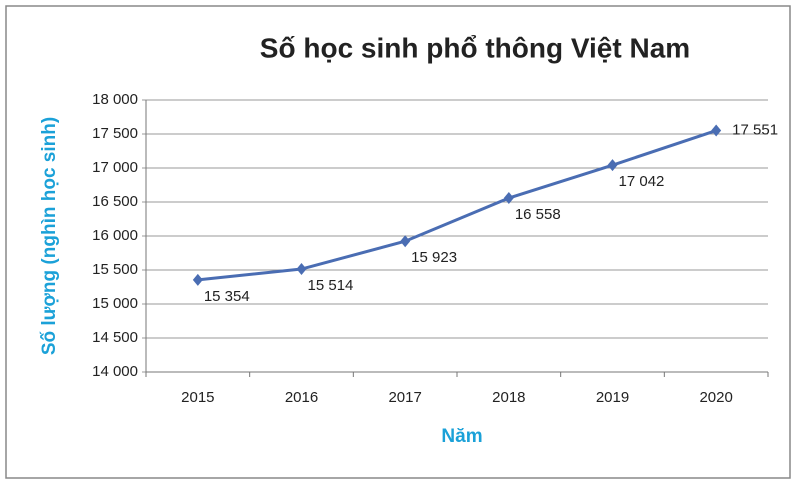 Image resolution: width=797 pixels, height=484 pixels. What do you see at coordinates (49, 236) in the screenshot?
I see `y-axis-label: Số lượng (nghìn học sinh)` at bounding box center [49, 236].